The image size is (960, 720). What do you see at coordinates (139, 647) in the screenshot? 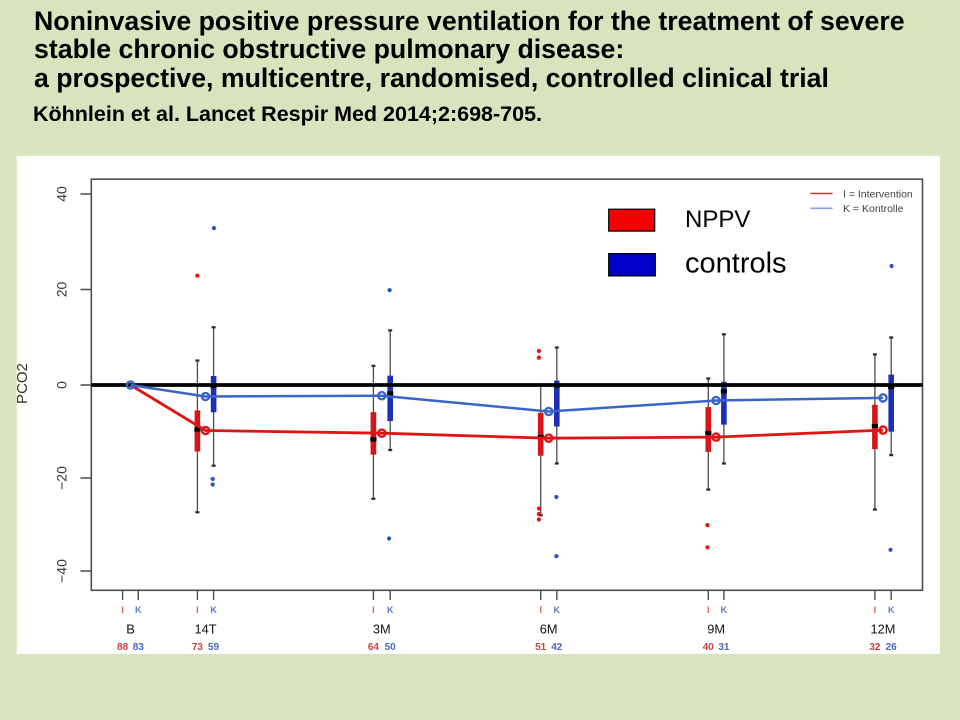
I see `svg-text: 83` at bounding box center [139, 647].